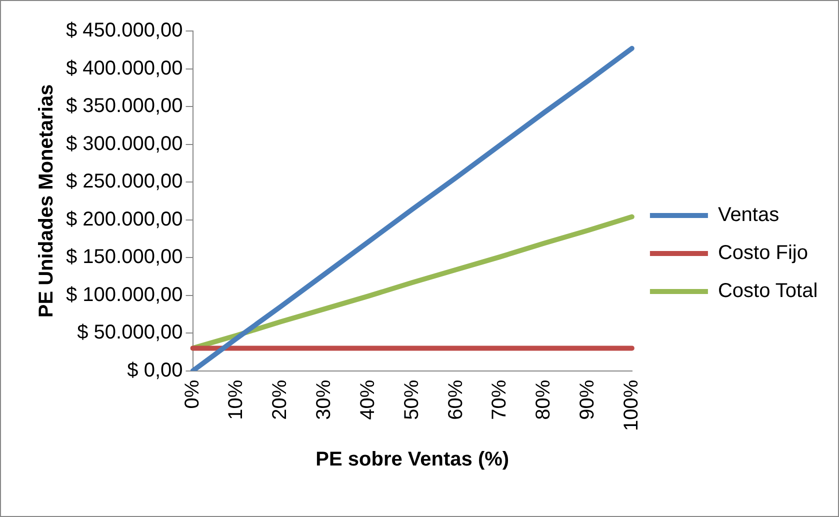  What do you see at coordinates (124, 68) in the screenshot?
I see `y-tick-label: $ 400.000,00` at bounding box center [124, 68].